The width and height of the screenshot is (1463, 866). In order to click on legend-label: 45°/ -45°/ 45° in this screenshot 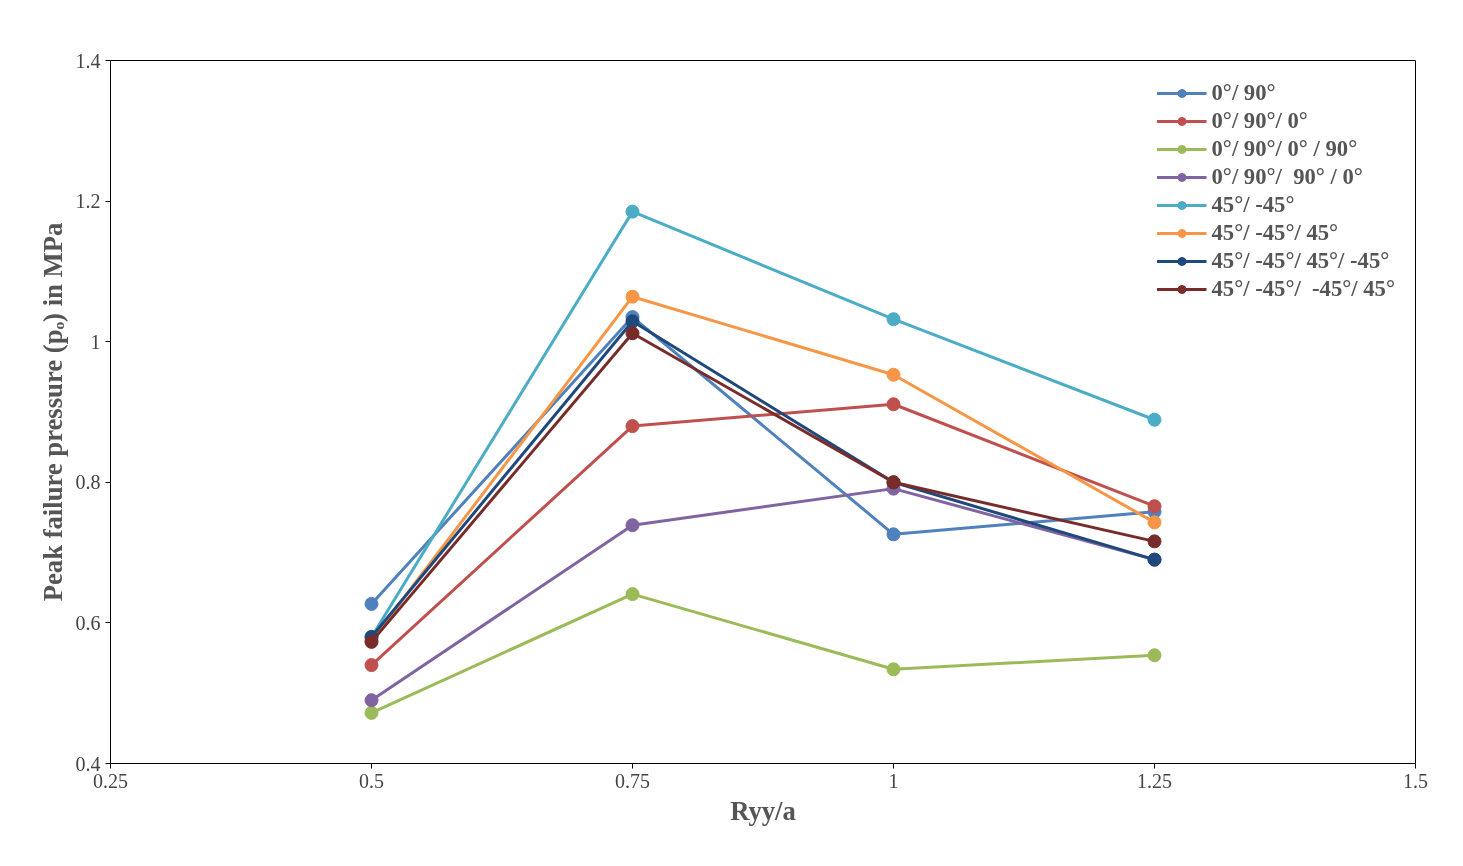, I will do `click(1275, 233)`.